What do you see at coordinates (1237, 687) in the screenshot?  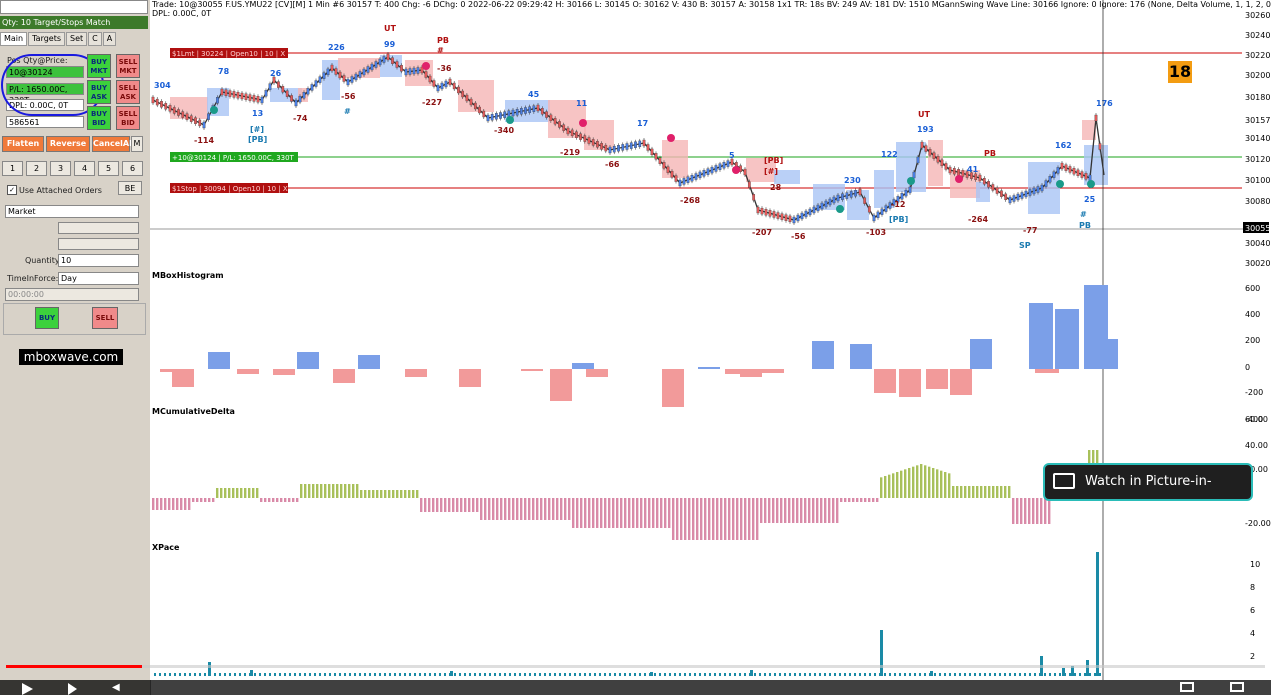 I see `fullscreen-icon` at bounding box center [1237, 687].